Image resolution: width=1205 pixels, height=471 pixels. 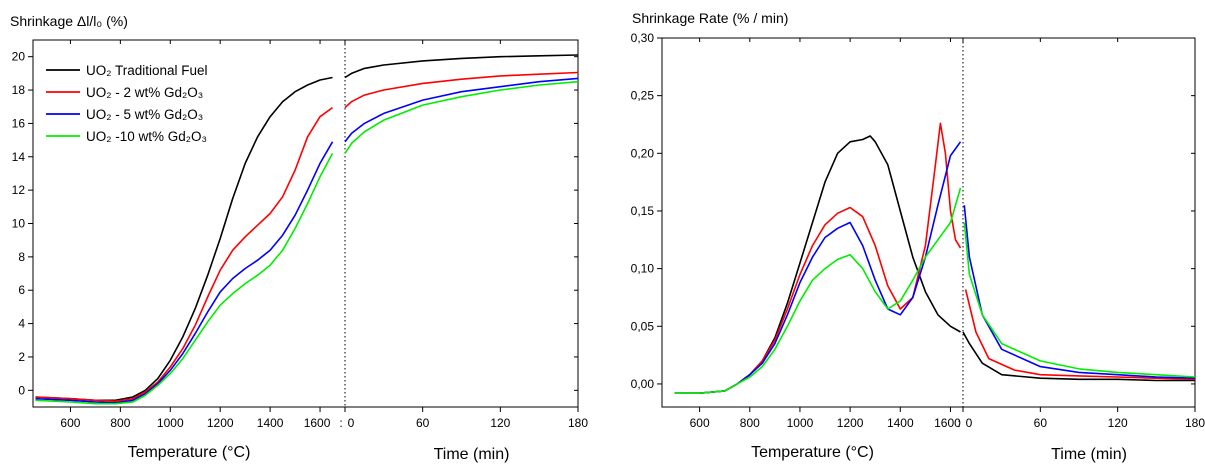 What do you see at coordinates (21, 290) in the screenshot?
I see `y-tick-label: 6` at bounding box center [21, 290].